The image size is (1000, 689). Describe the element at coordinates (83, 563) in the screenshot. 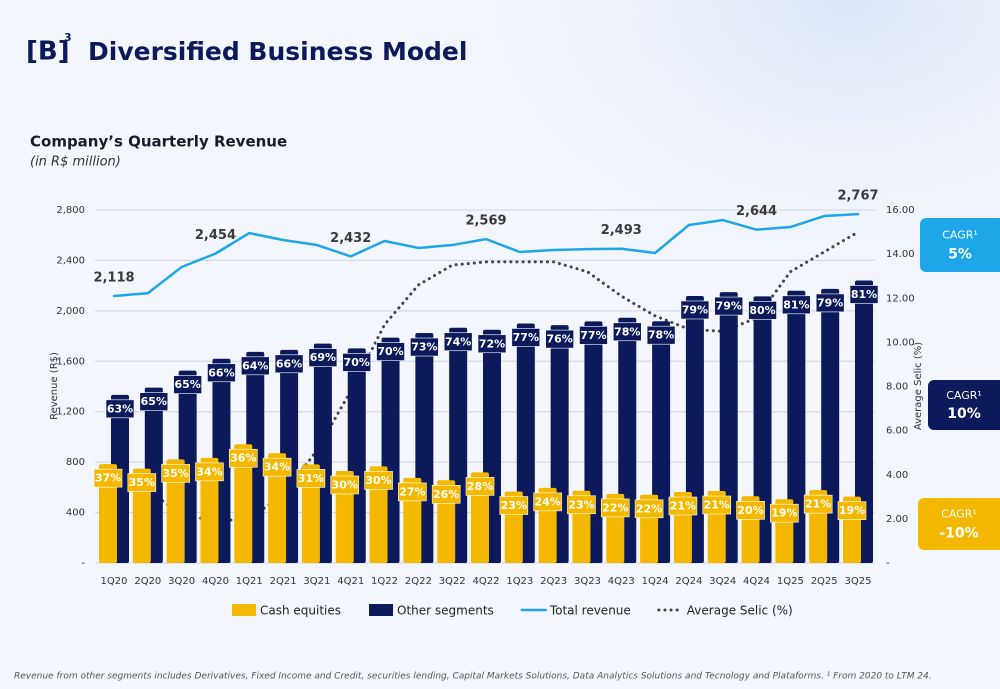

I see `y-tick-label: -` at that location.